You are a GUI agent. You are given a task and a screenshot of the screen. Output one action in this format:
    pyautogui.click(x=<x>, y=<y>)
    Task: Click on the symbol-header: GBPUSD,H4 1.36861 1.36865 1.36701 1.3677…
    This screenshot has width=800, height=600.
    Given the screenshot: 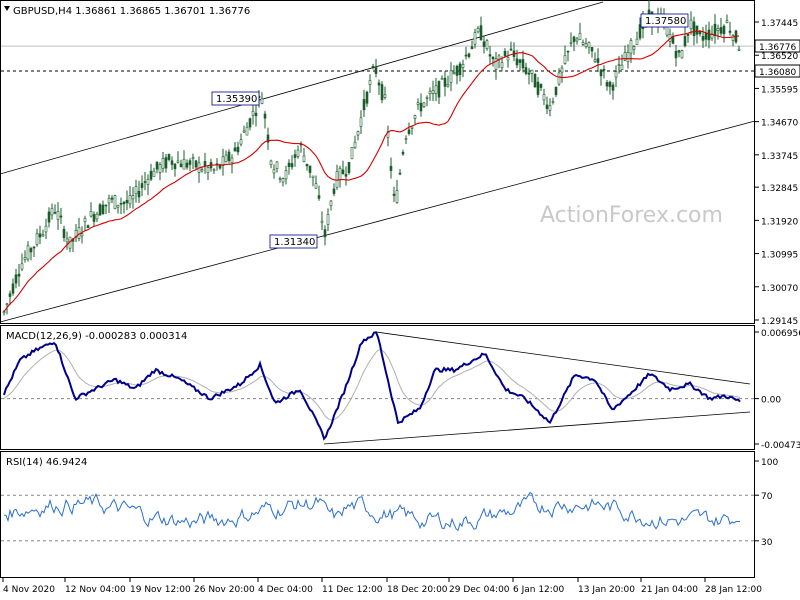 What is the action you would take?
    pyautogui.click(x=131, y=11)
    